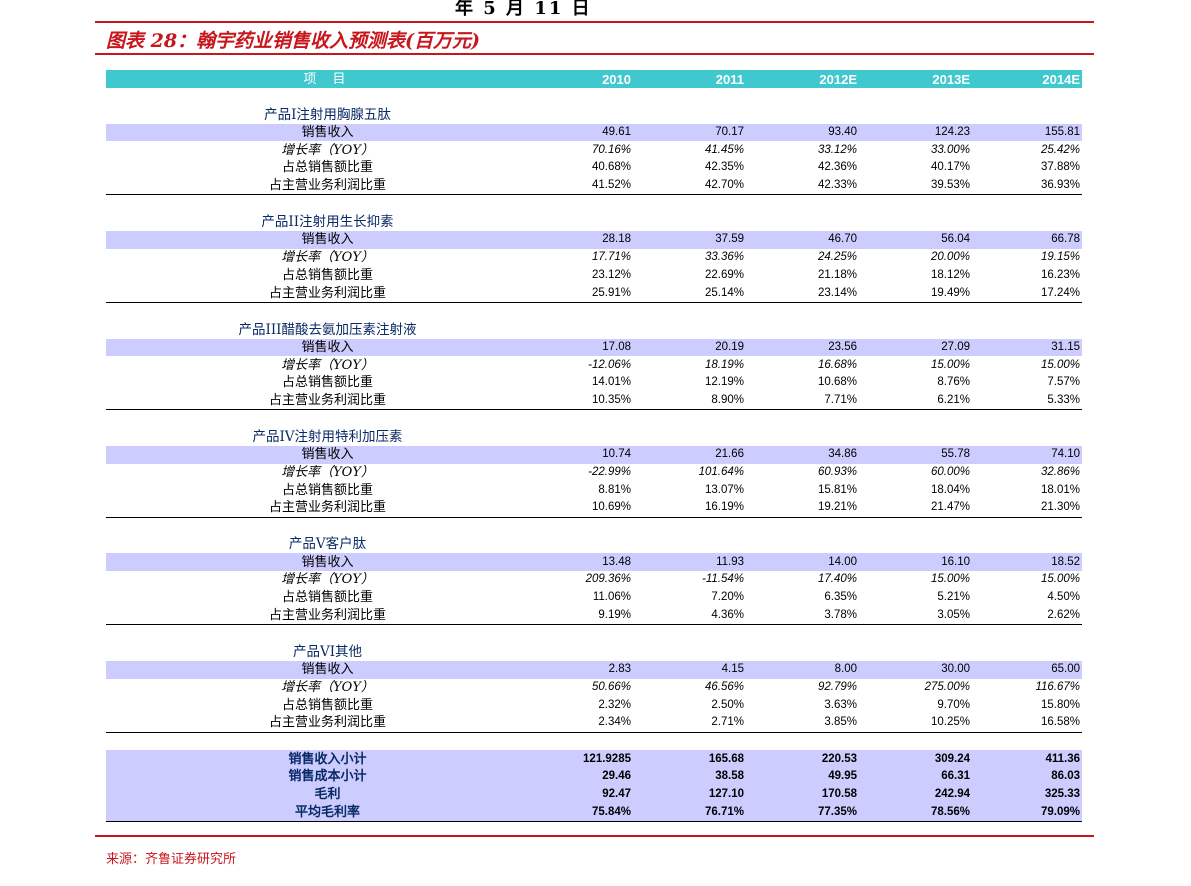 This screenshot has height=886, width=1191. Describe the element at coordinates (594, 168) in the screenshot. I see `table-row: 占总销售额比重 40.68% 42.35% 42.36% 40.17% 37.88%` at that location.